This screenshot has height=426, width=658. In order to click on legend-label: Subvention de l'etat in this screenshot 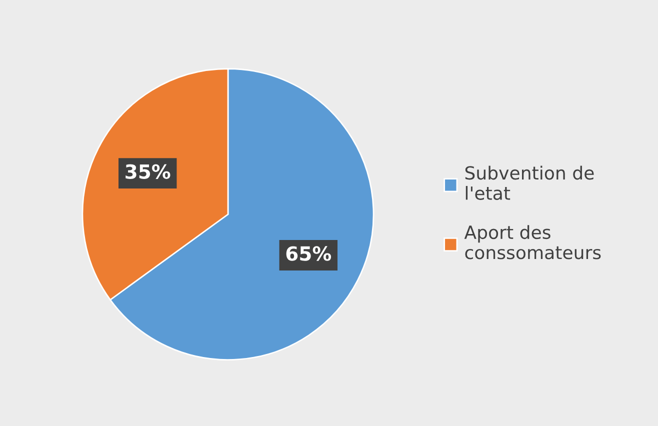, I will do `click(529, 183)`.